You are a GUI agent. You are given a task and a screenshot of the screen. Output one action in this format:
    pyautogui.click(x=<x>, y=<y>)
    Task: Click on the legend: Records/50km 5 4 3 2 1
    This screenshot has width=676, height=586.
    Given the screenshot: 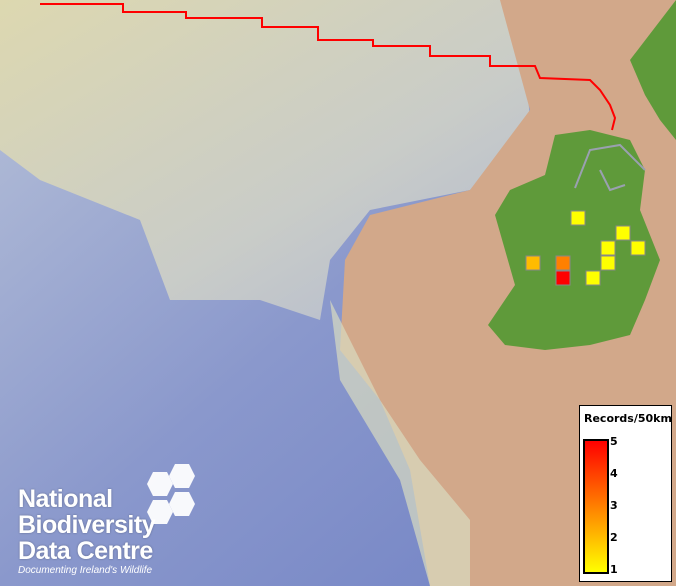 What is the action you would take?
    pyautogui.click(x=625, y=493)
    